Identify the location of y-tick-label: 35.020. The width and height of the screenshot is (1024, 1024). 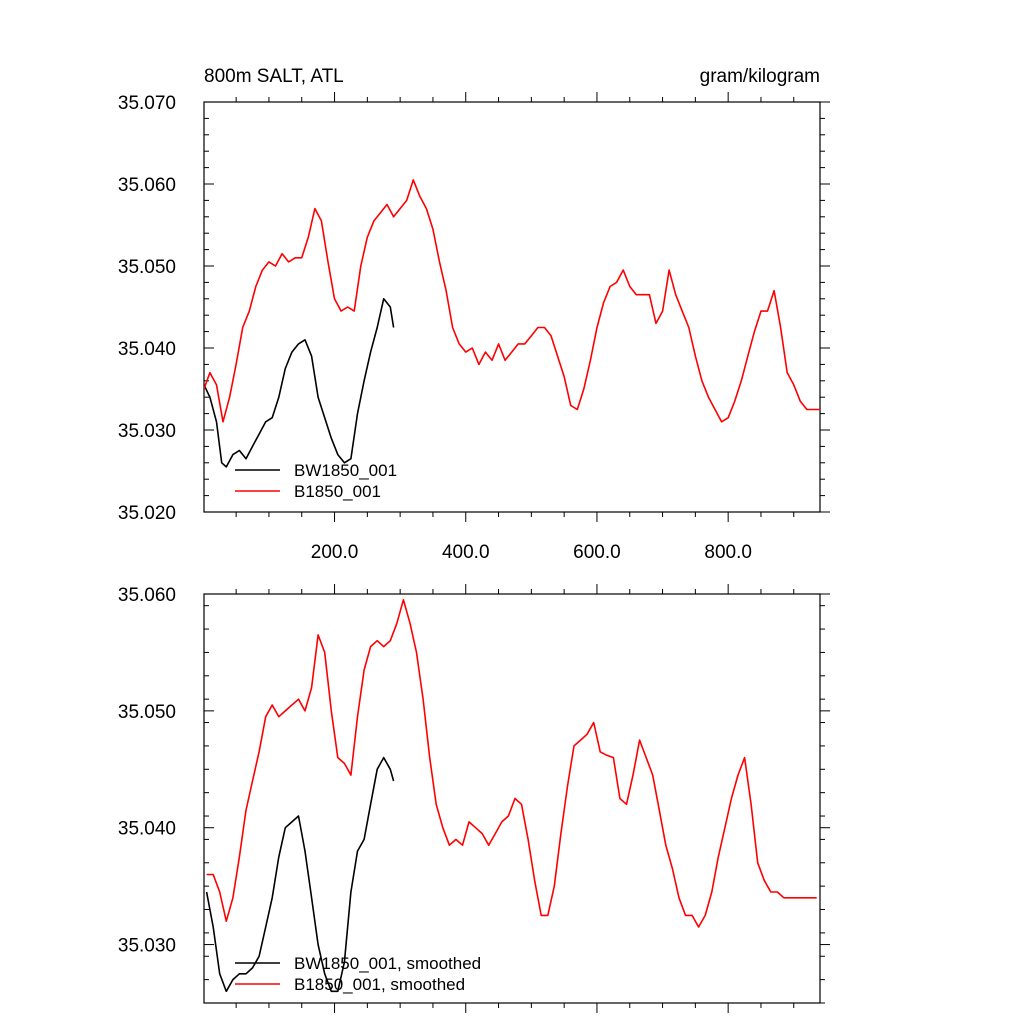
(147, 513).